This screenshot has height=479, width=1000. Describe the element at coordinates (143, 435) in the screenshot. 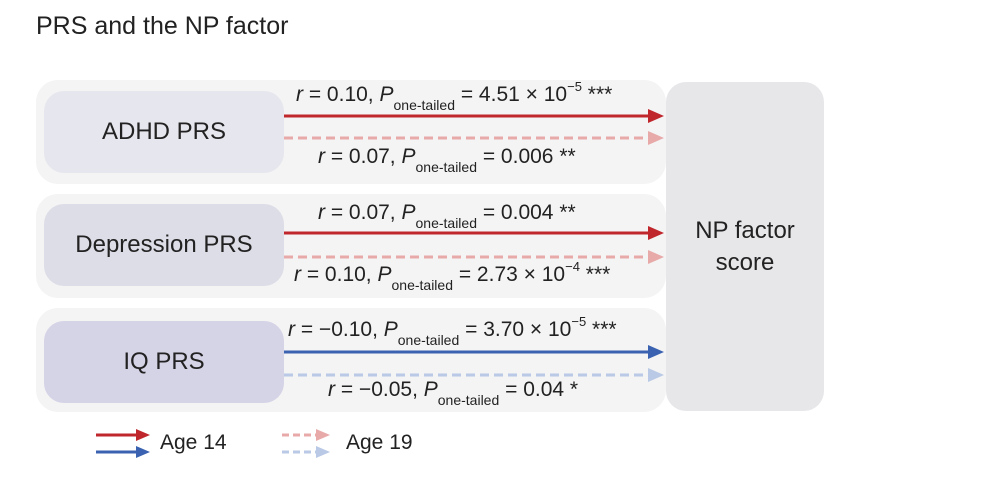

I see `legend-age14-red-arrowhead` at that location.